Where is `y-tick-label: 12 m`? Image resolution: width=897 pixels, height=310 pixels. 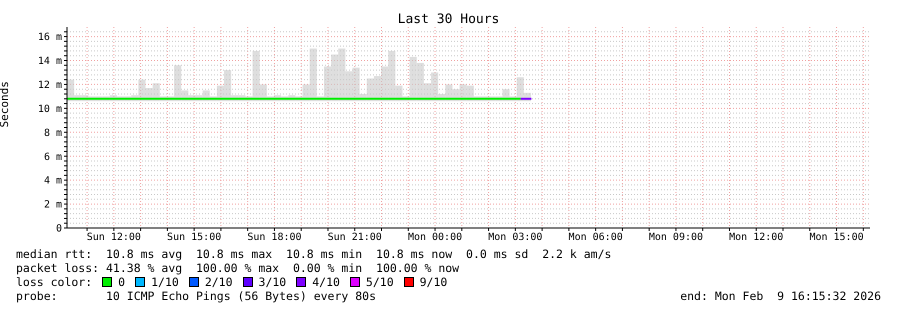 y-tick-label: 12 m is located at coordinates (50, 85).